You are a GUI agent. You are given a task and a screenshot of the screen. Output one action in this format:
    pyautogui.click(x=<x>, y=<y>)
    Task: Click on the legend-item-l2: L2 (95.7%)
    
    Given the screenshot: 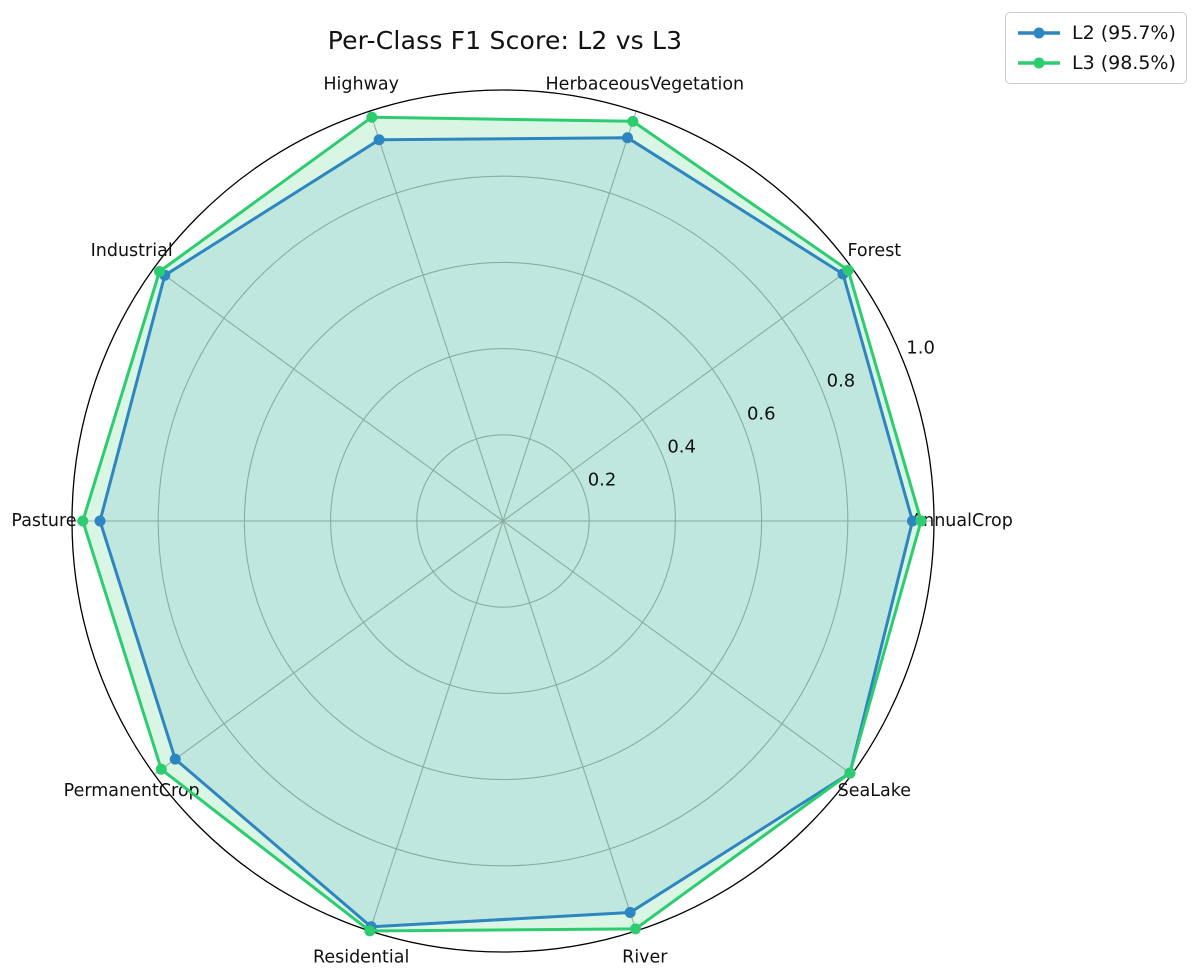 What is the action you would take?
    pyautogui.click(x=1096, y=33)
    